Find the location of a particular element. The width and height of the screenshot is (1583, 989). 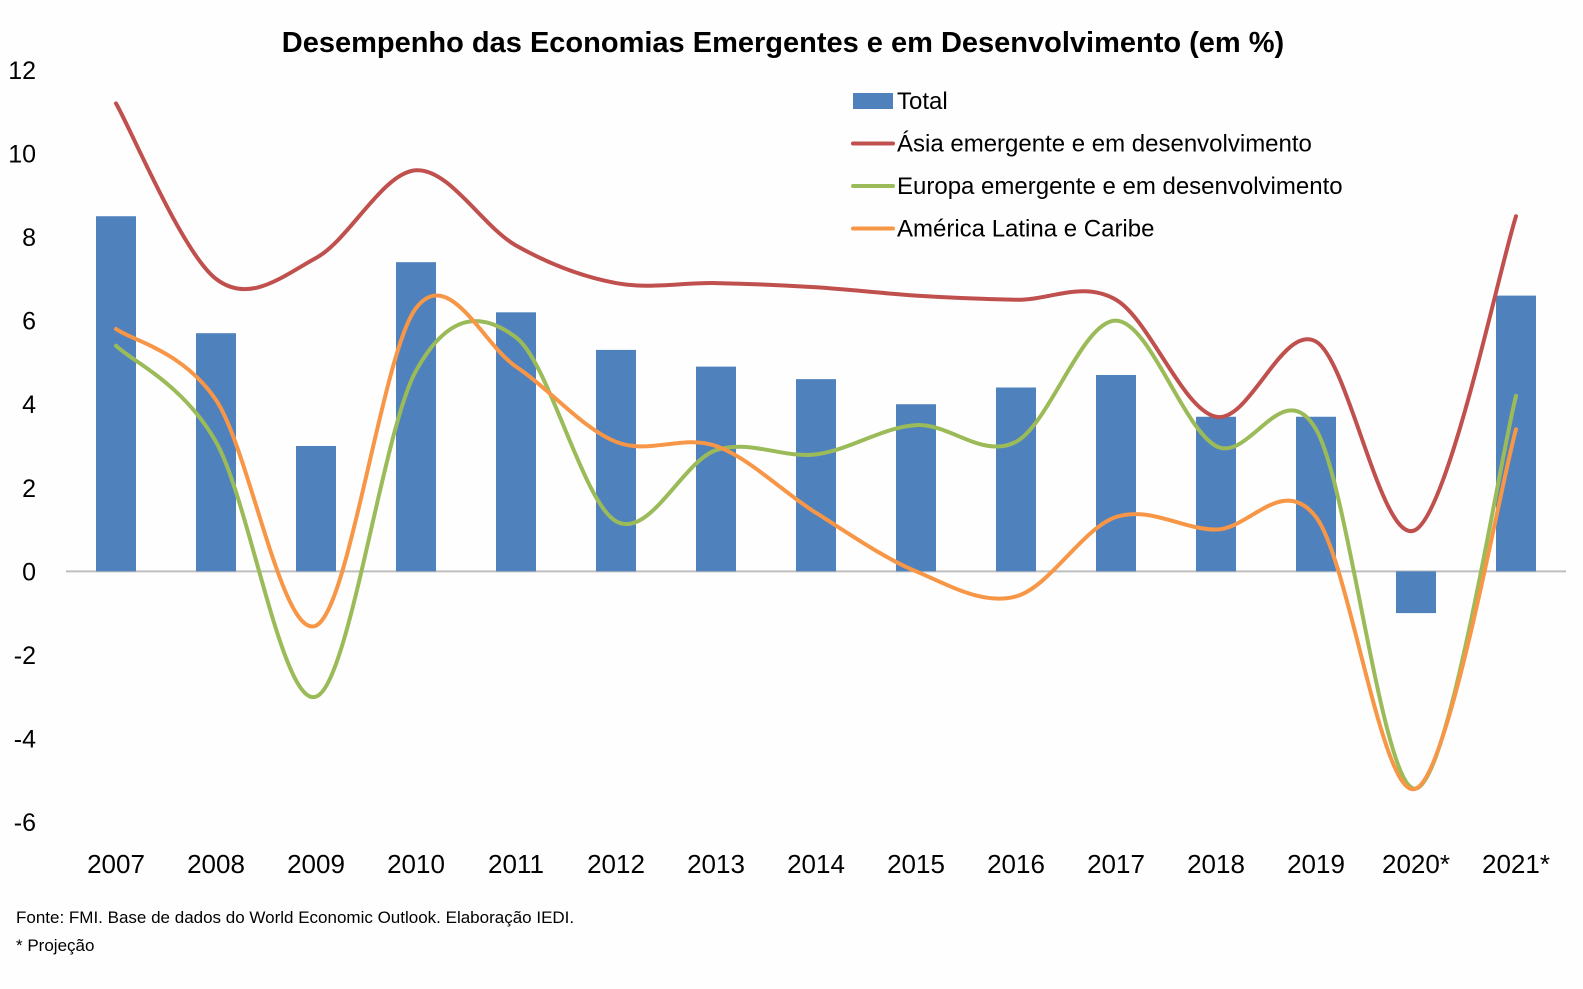

x-tick-label: 2010 is located at coordinates (416, 864).